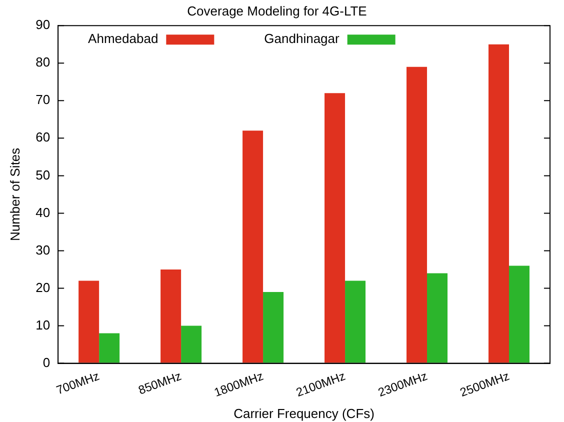  Describe the element at coordinates (302, 38) in the screenshot. I see `legend-label: Gandhinagar` at that location.